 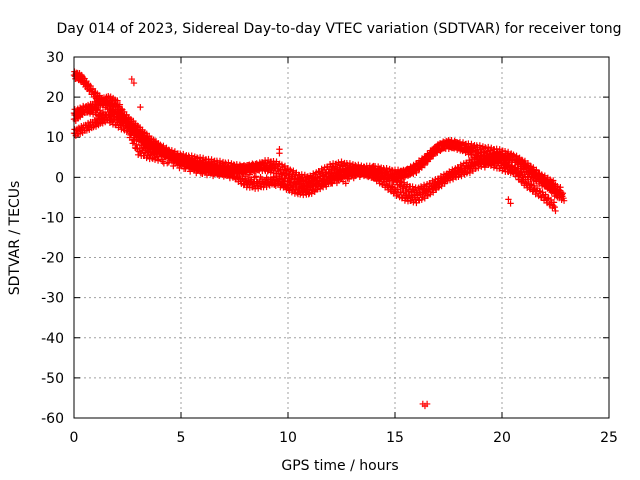 I want to click on y-tick-label: 10, so click(x=55, y=138).